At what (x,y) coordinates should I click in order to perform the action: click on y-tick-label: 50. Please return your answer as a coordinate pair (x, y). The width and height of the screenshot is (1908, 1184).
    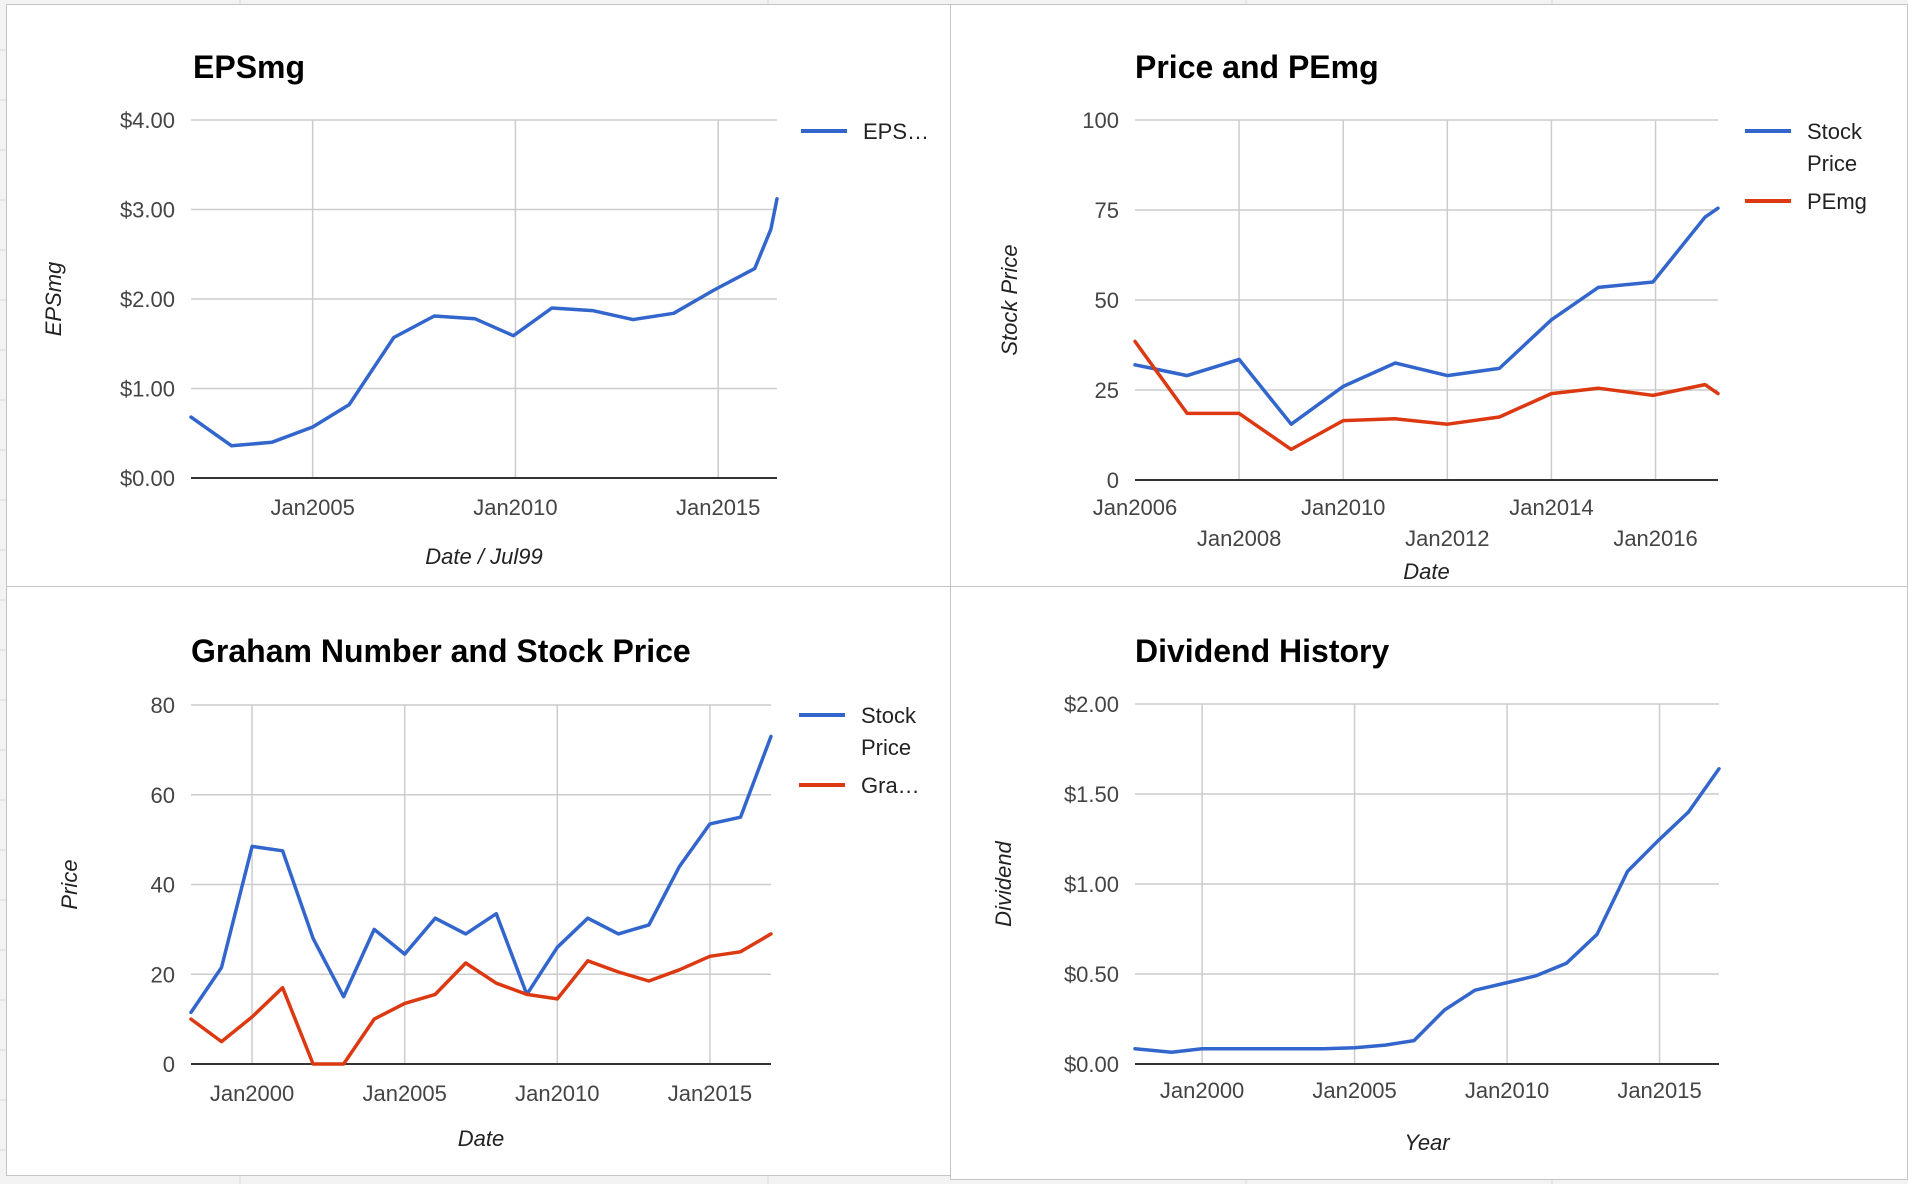
    Looking at the image, I should click on (1107, 300).